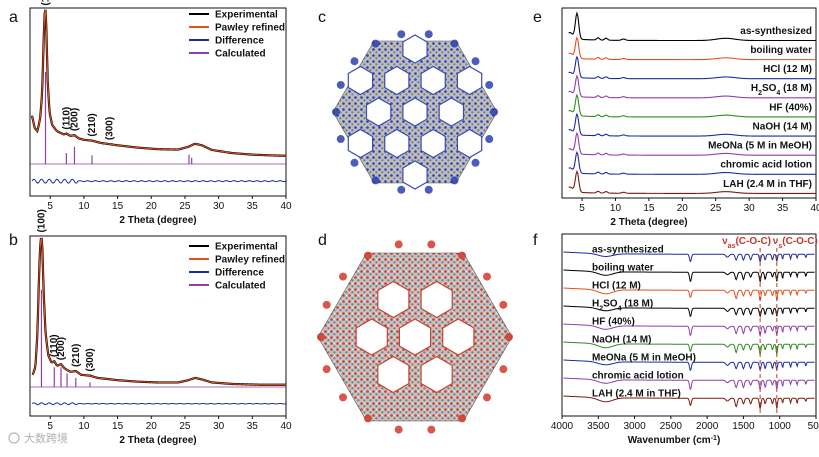  I want to click on chart-f-series-label-part: SO, so click(610, 304).